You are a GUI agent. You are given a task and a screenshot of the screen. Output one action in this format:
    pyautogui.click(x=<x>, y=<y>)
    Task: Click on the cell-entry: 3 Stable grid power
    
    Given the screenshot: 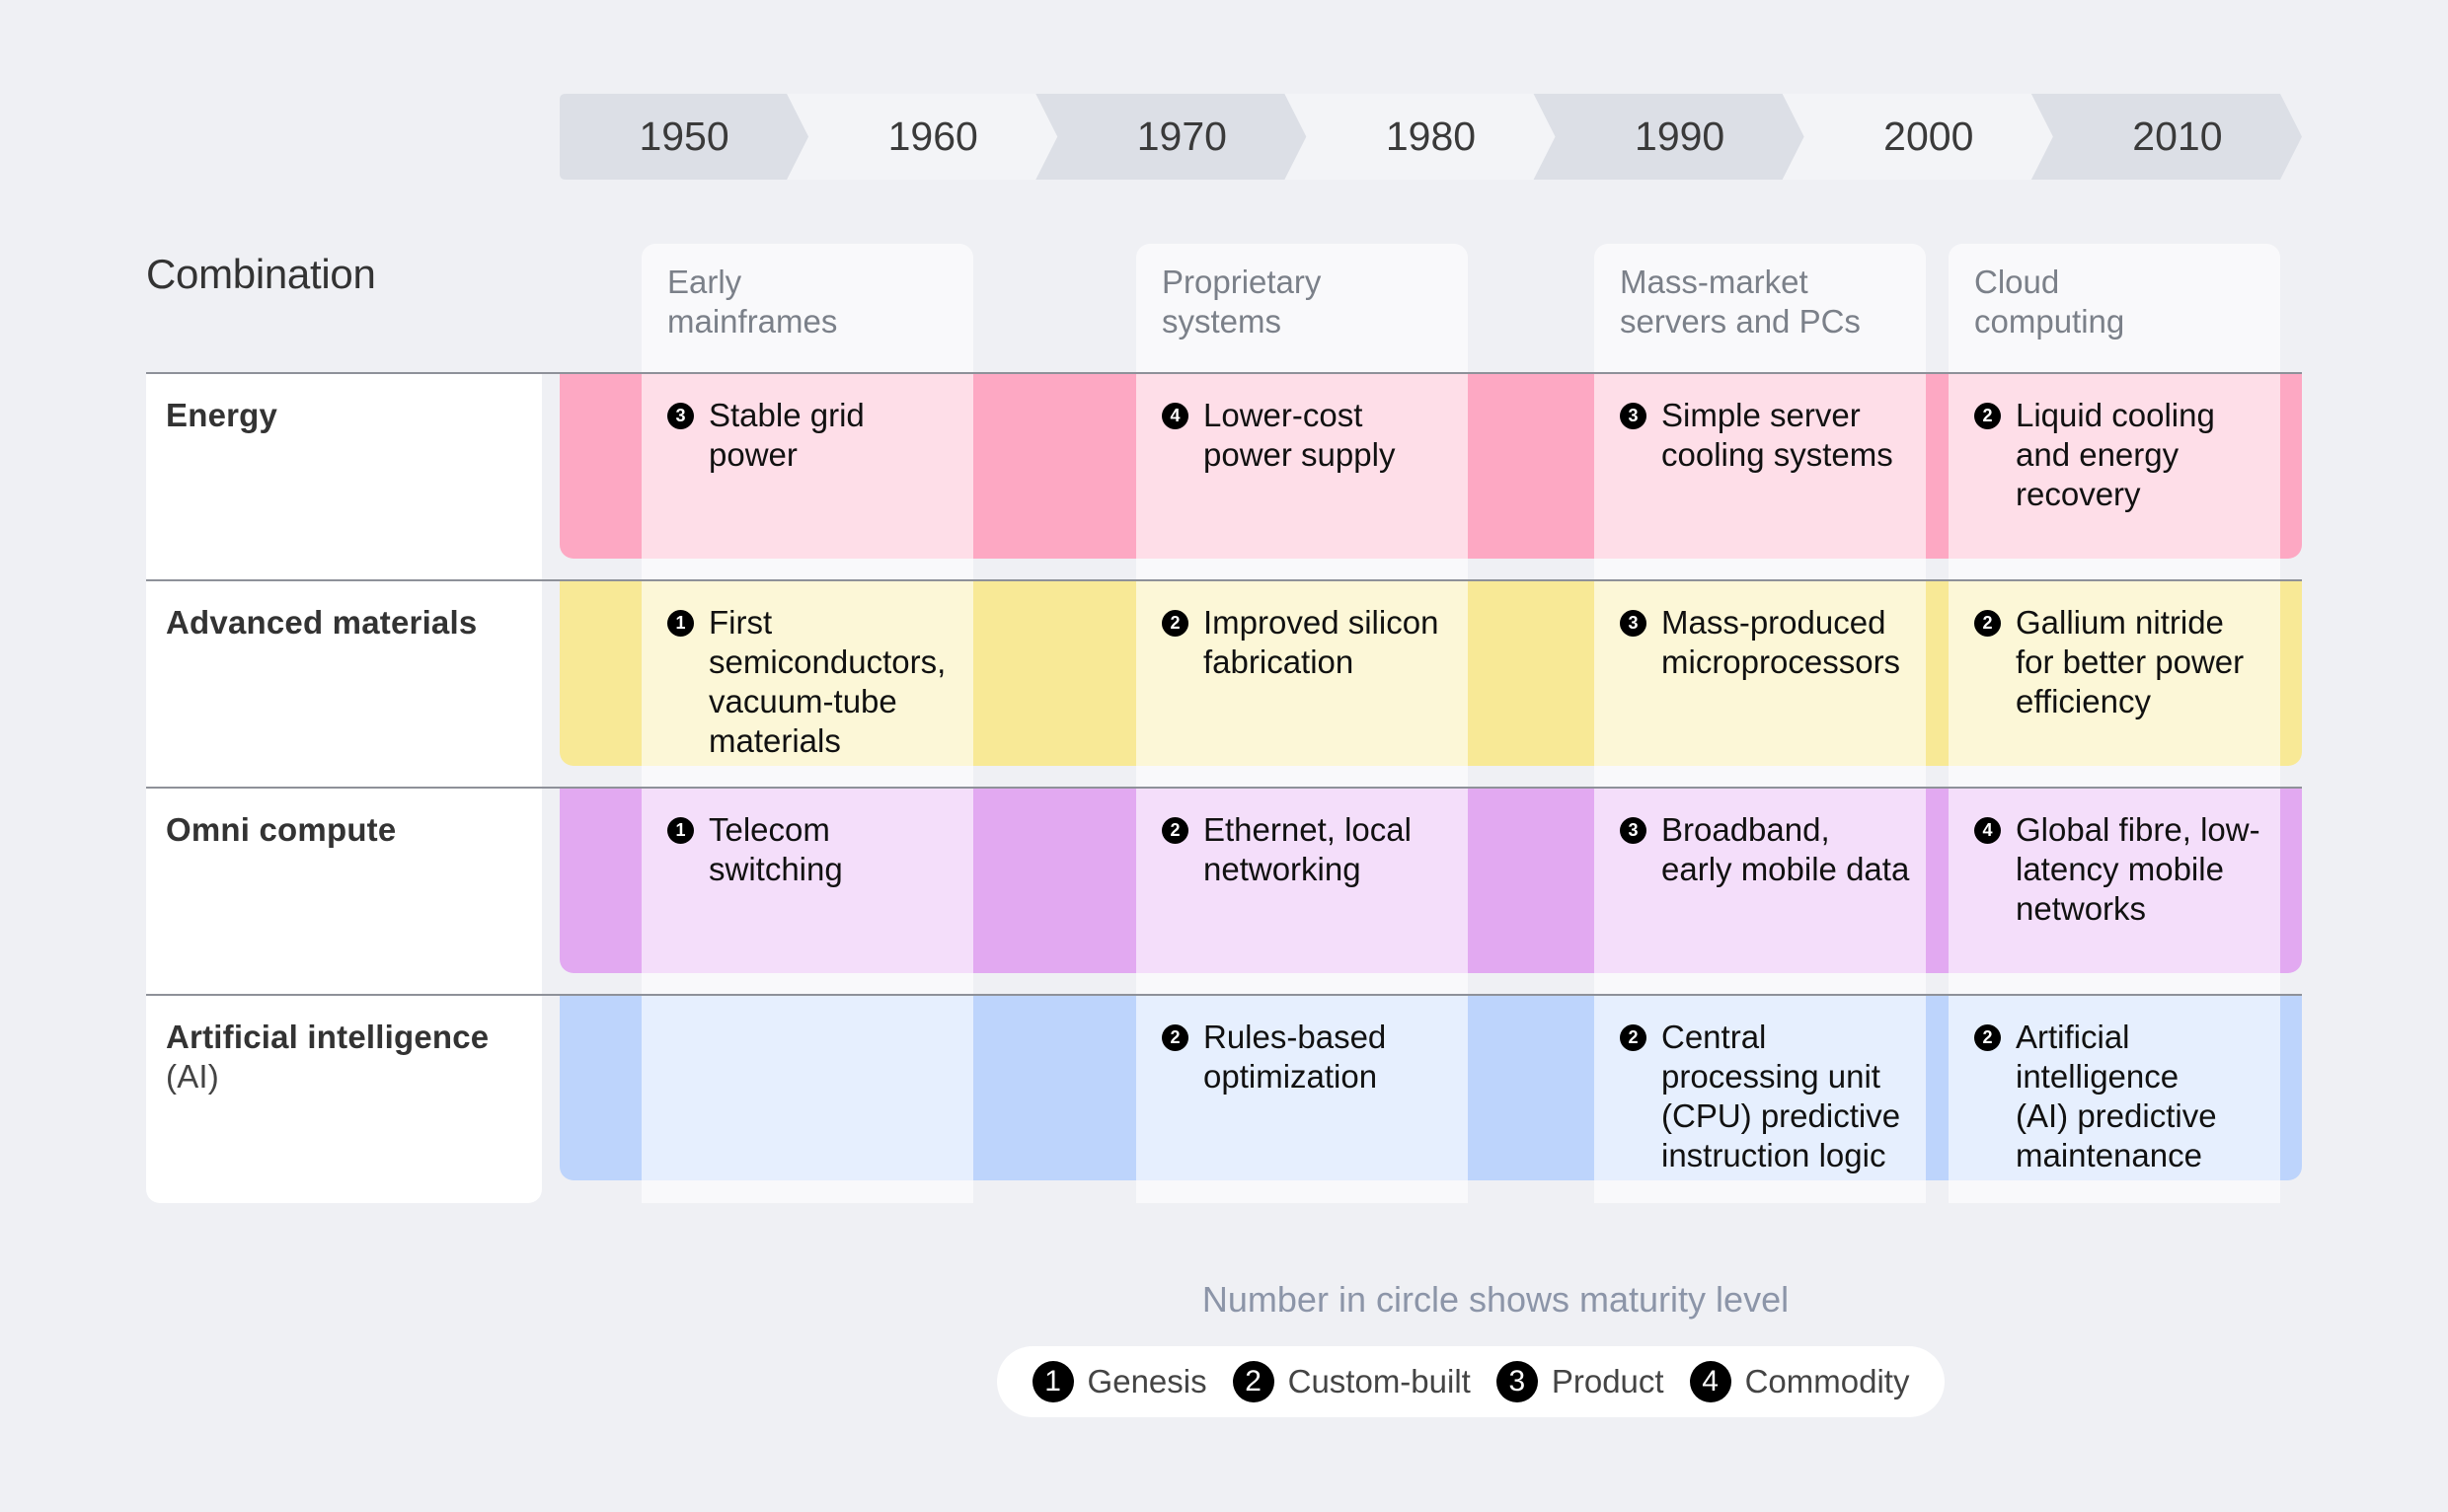 What is the action you would take?
    pyautogui.click(x=834, y=436)
    